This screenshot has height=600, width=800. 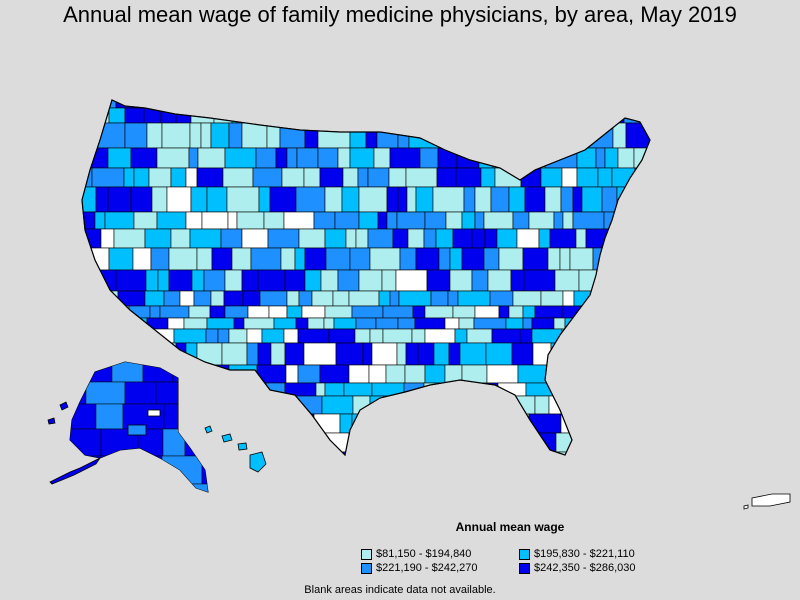 What do you see at coordinates (746, 507) in the screenshot?
I see `puerto-rico-islet` at bounding box center [746, 507].